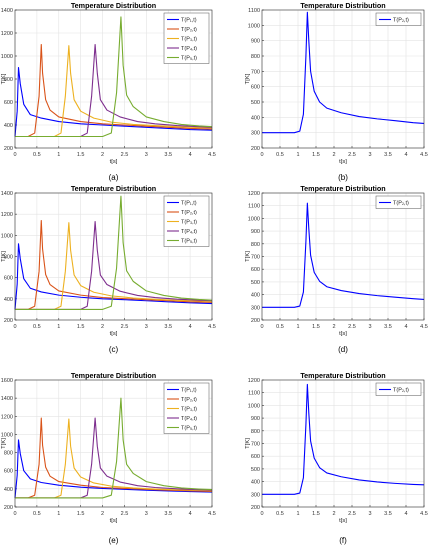  What do you see at coordinates (343, 540) in the screenshot?
I see `panel-label: (f)` at bounding box center [343, 540].